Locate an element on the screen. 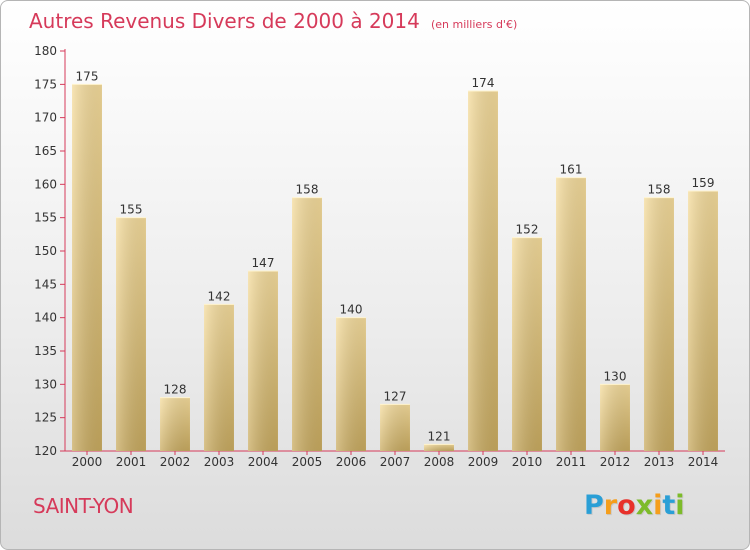  x-tick-label: 2005 is located at coordinates (307, 462).